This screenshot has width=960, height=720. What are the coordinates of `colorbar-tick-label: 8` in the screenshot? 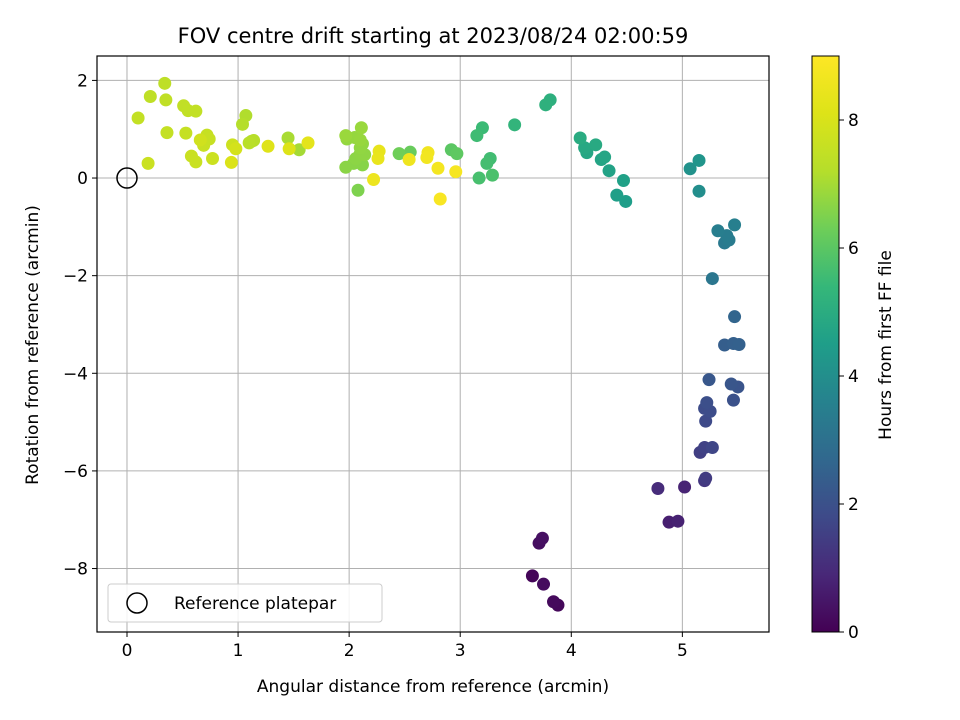 It's located at (853, 121).